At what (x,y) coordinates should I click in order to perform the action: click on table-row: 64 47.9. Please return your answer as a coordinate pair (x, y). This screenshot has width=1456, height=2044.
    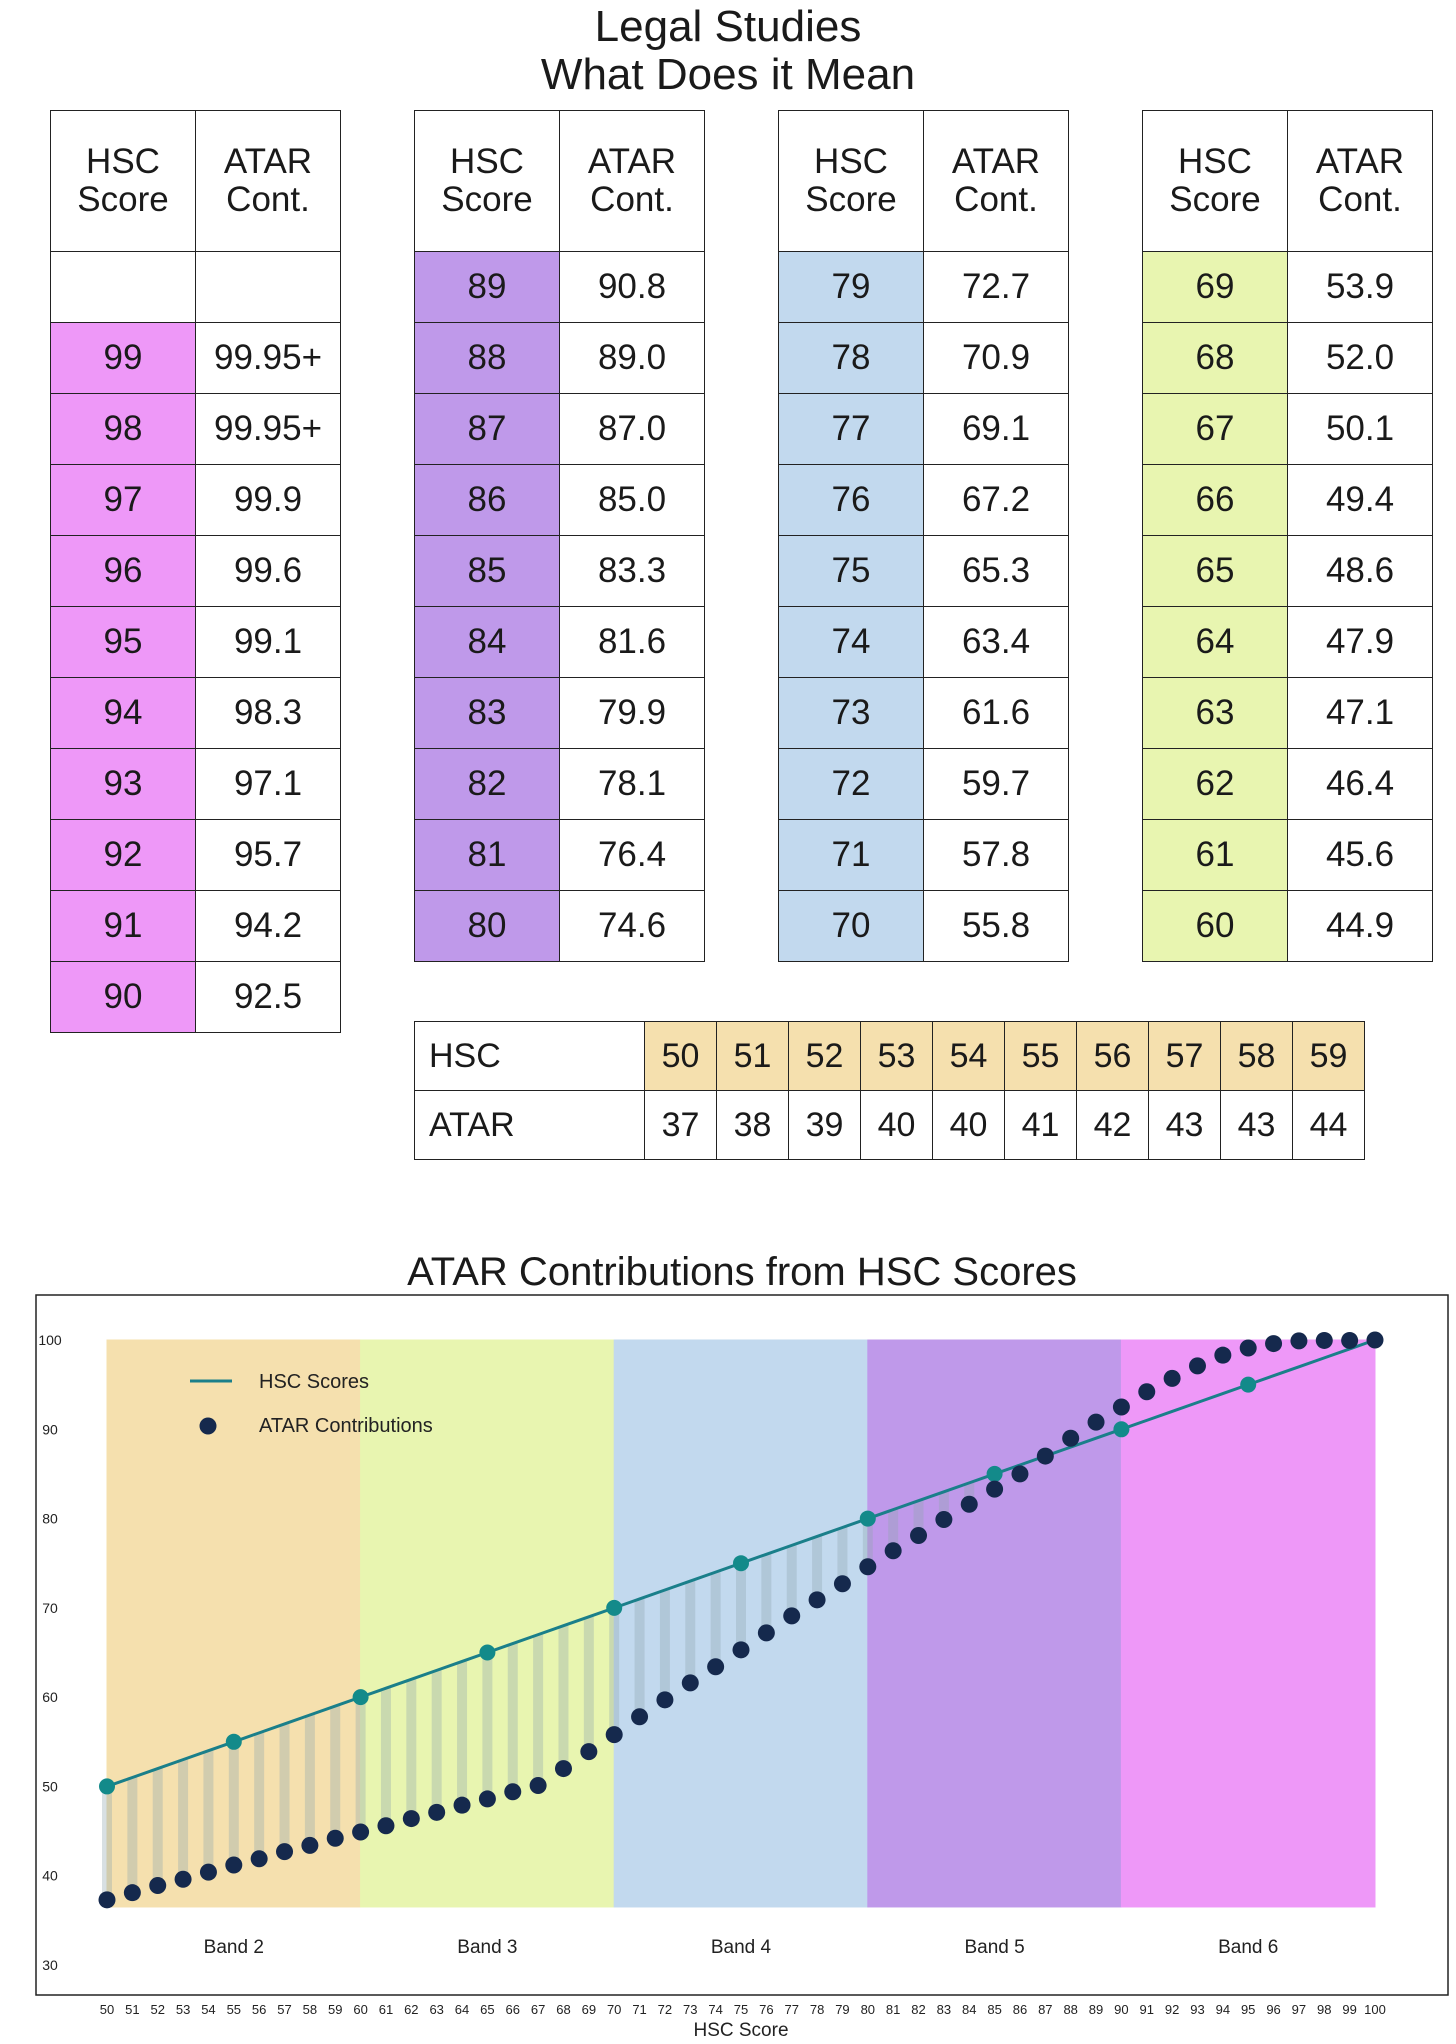
    Looking at the image, I should click on (1287, 642).